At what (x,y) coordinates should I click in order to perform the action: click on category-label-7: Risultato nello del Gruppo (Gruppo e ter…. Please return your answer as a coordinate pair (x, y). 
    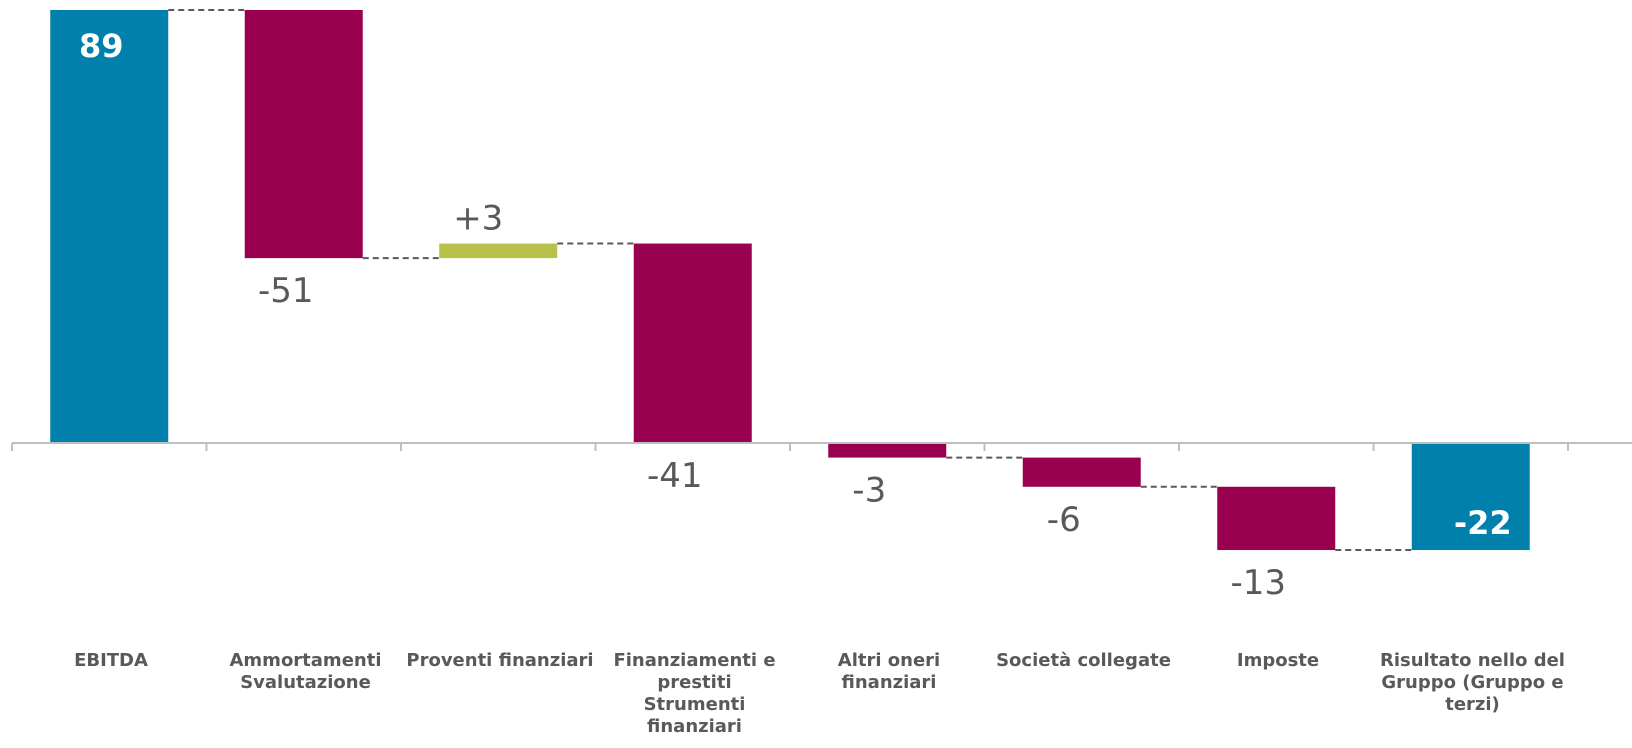
    Looking at the image, I should click on (1472, 682).